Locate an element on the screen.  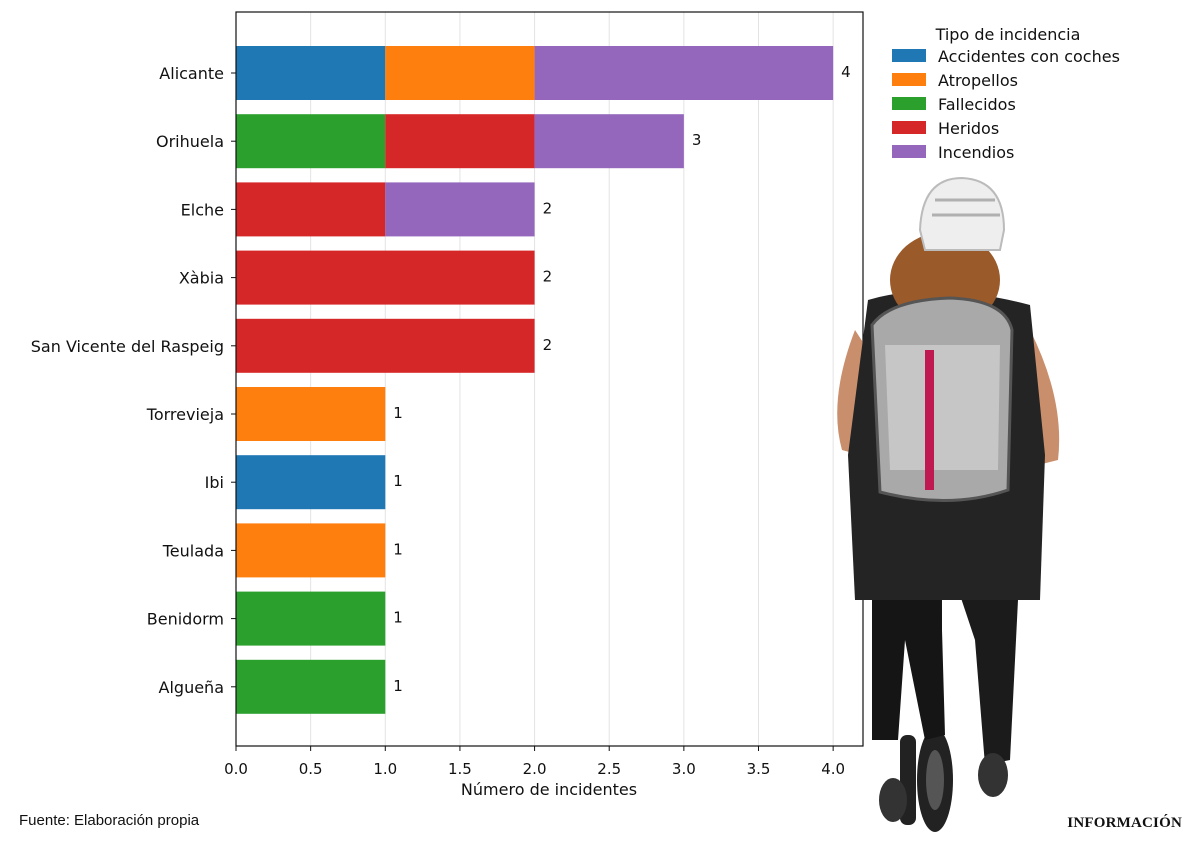
x-tick-label: 3.0 is located at coordinates (684, 769).